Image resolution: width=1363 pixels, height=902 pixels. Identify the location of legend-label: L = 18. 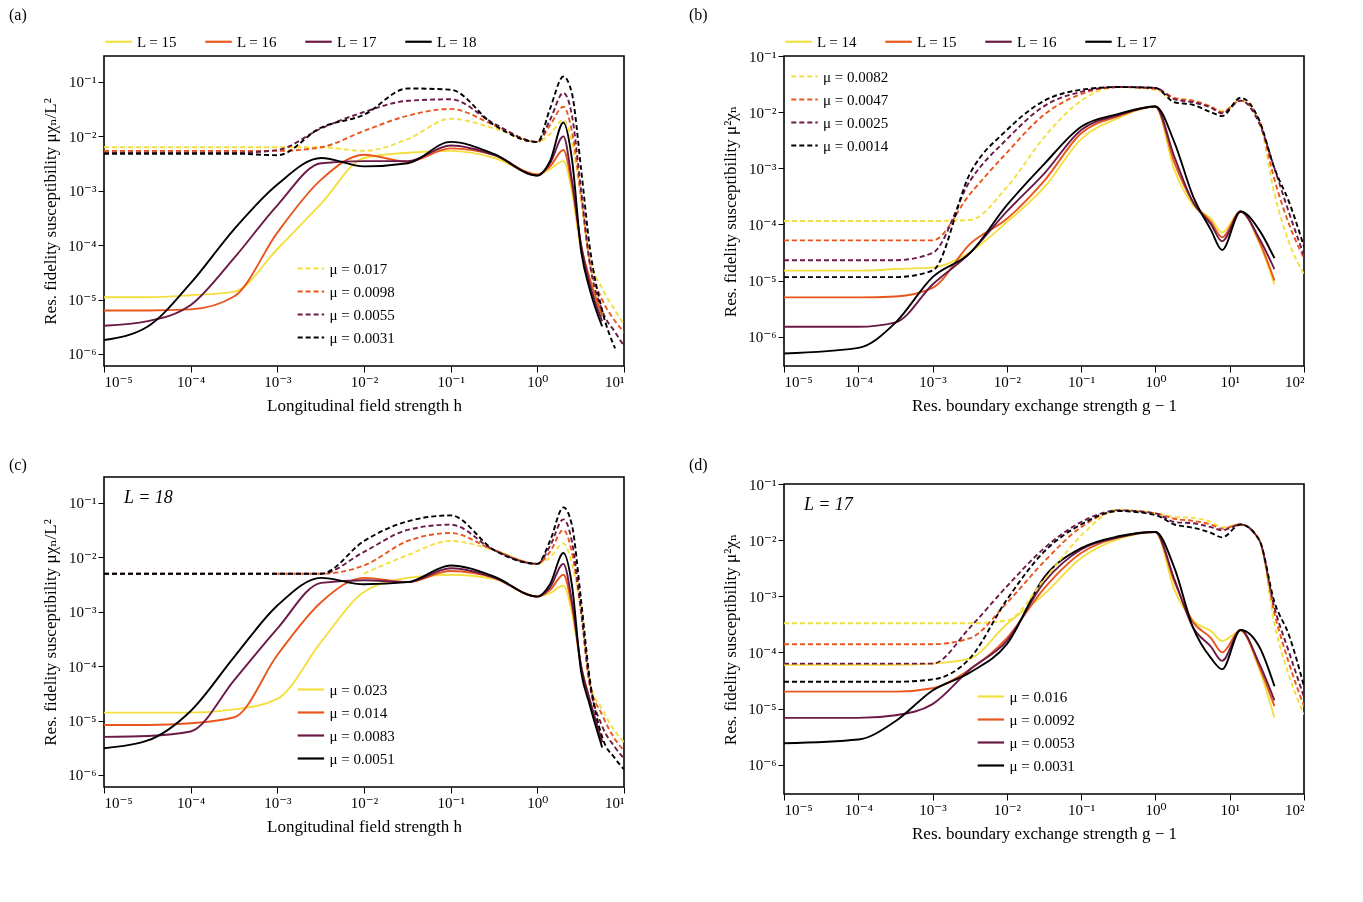
(457, 41).